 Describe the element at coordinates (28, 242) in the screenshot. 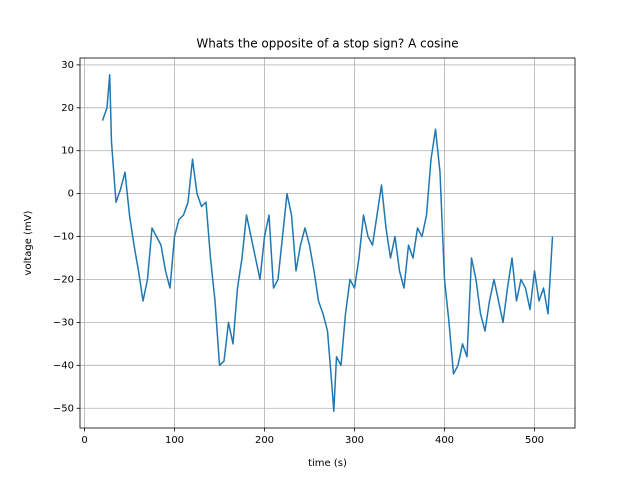

I see `y-axis-label: voltage (mV)` at that location.